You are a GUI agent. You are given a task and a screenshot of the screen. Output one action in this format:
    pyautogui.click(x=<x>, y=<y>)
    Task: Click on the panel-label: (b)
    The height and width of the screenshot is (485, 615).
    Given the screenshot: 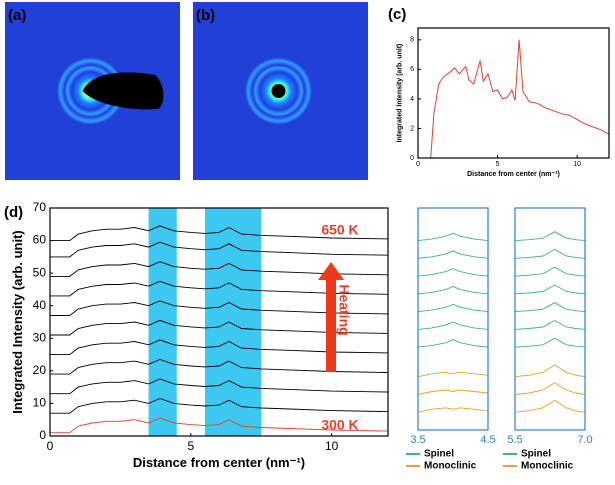 What is the action you would take?
    pyautogui.click(x=205, y=15)
    